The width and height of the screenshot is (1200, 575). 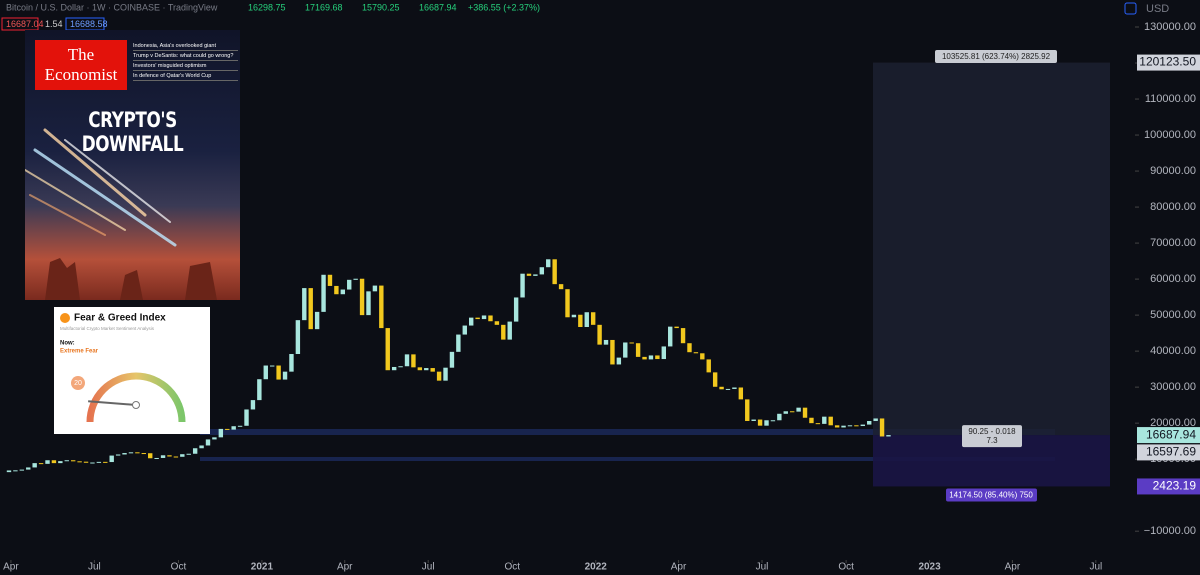 What do you see at coordinates (267, 7) in the screenshot?
I see `open: 16298.75` at bounding box center [267, 7].